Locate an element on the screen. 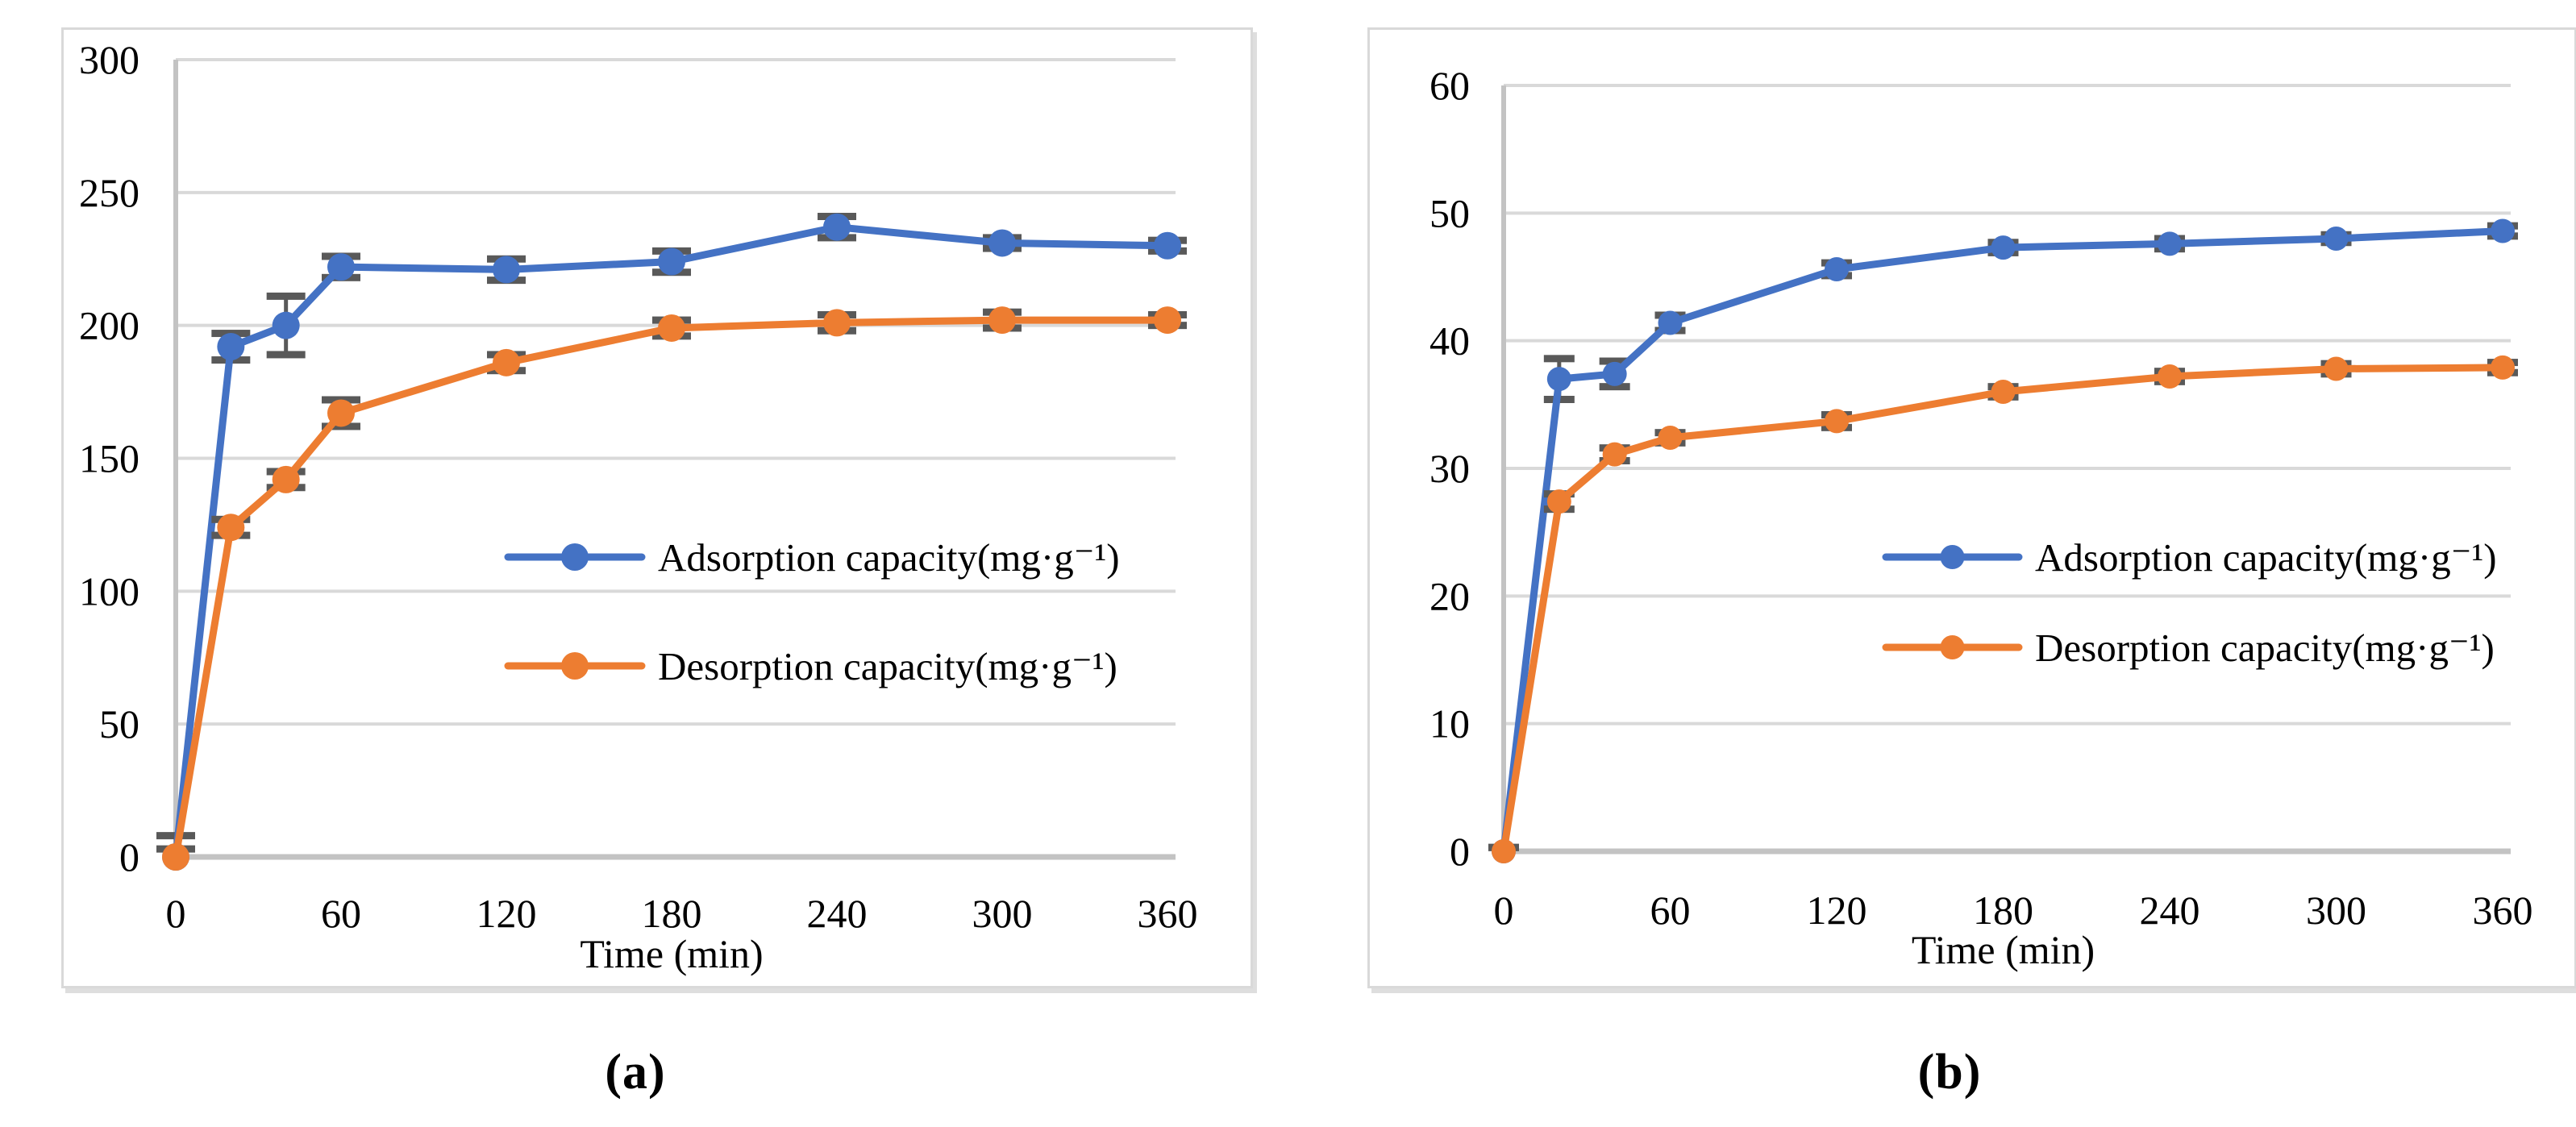 The width and height of the screenshot is (2576, 1127). y-tick-label: 60 is located at coordinates (1450, 85).